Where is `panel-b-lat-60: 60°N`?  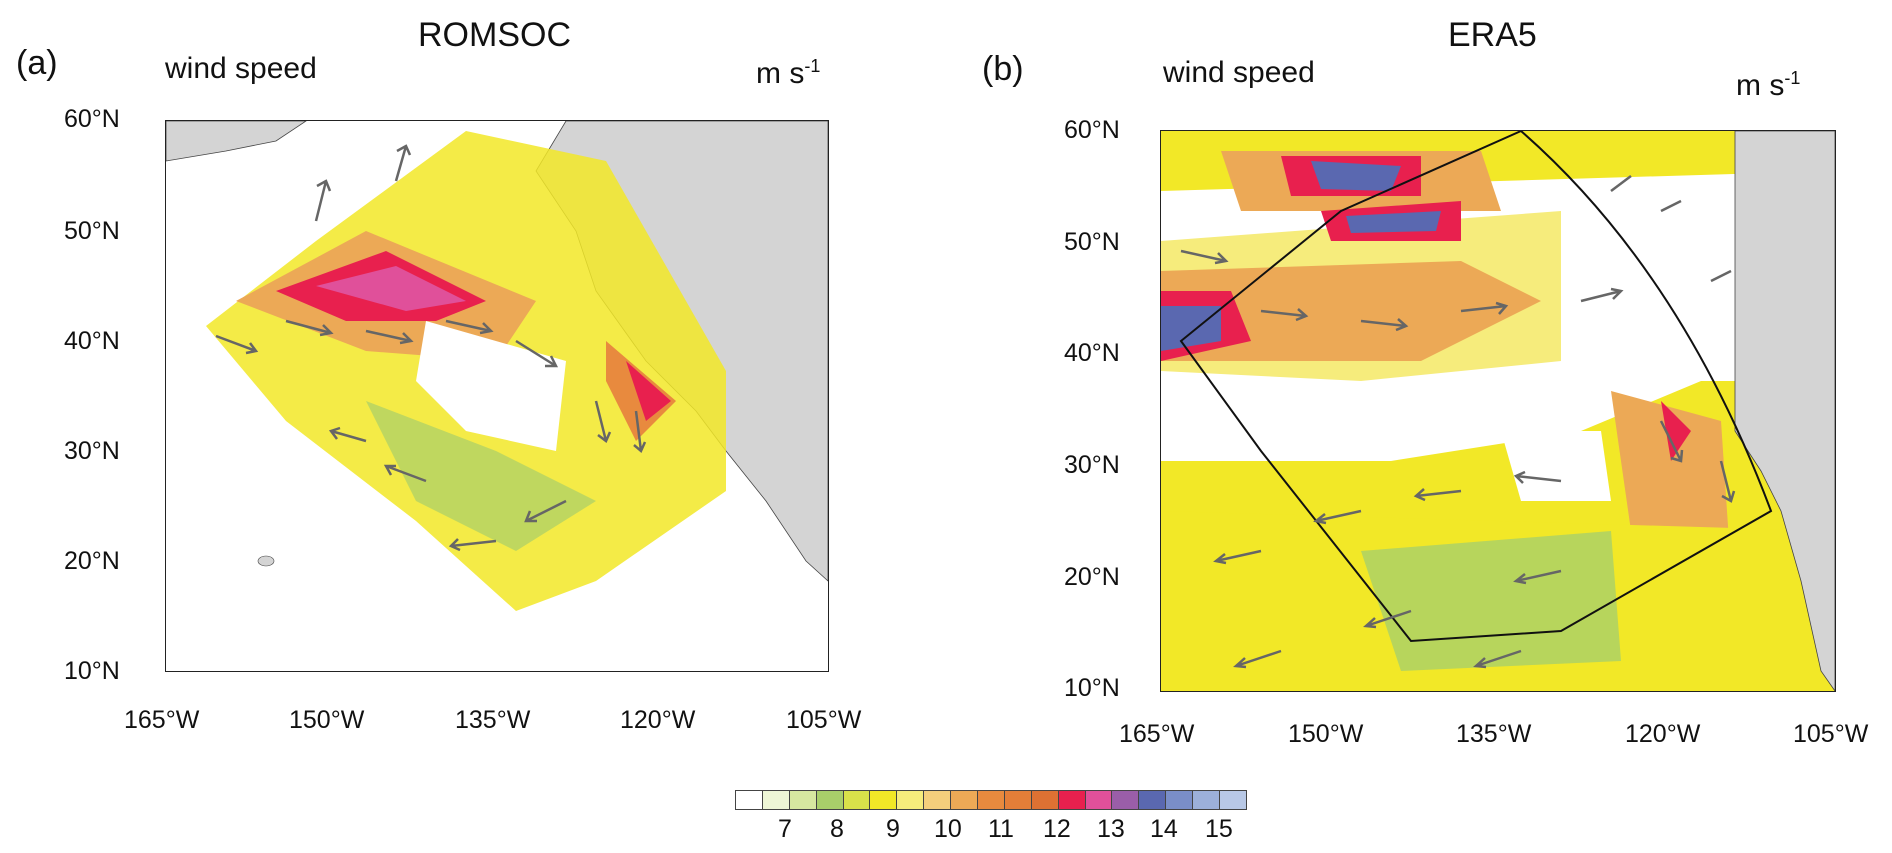
panel-b-lat-60: 60°N is located at coordinates (1092, 130).